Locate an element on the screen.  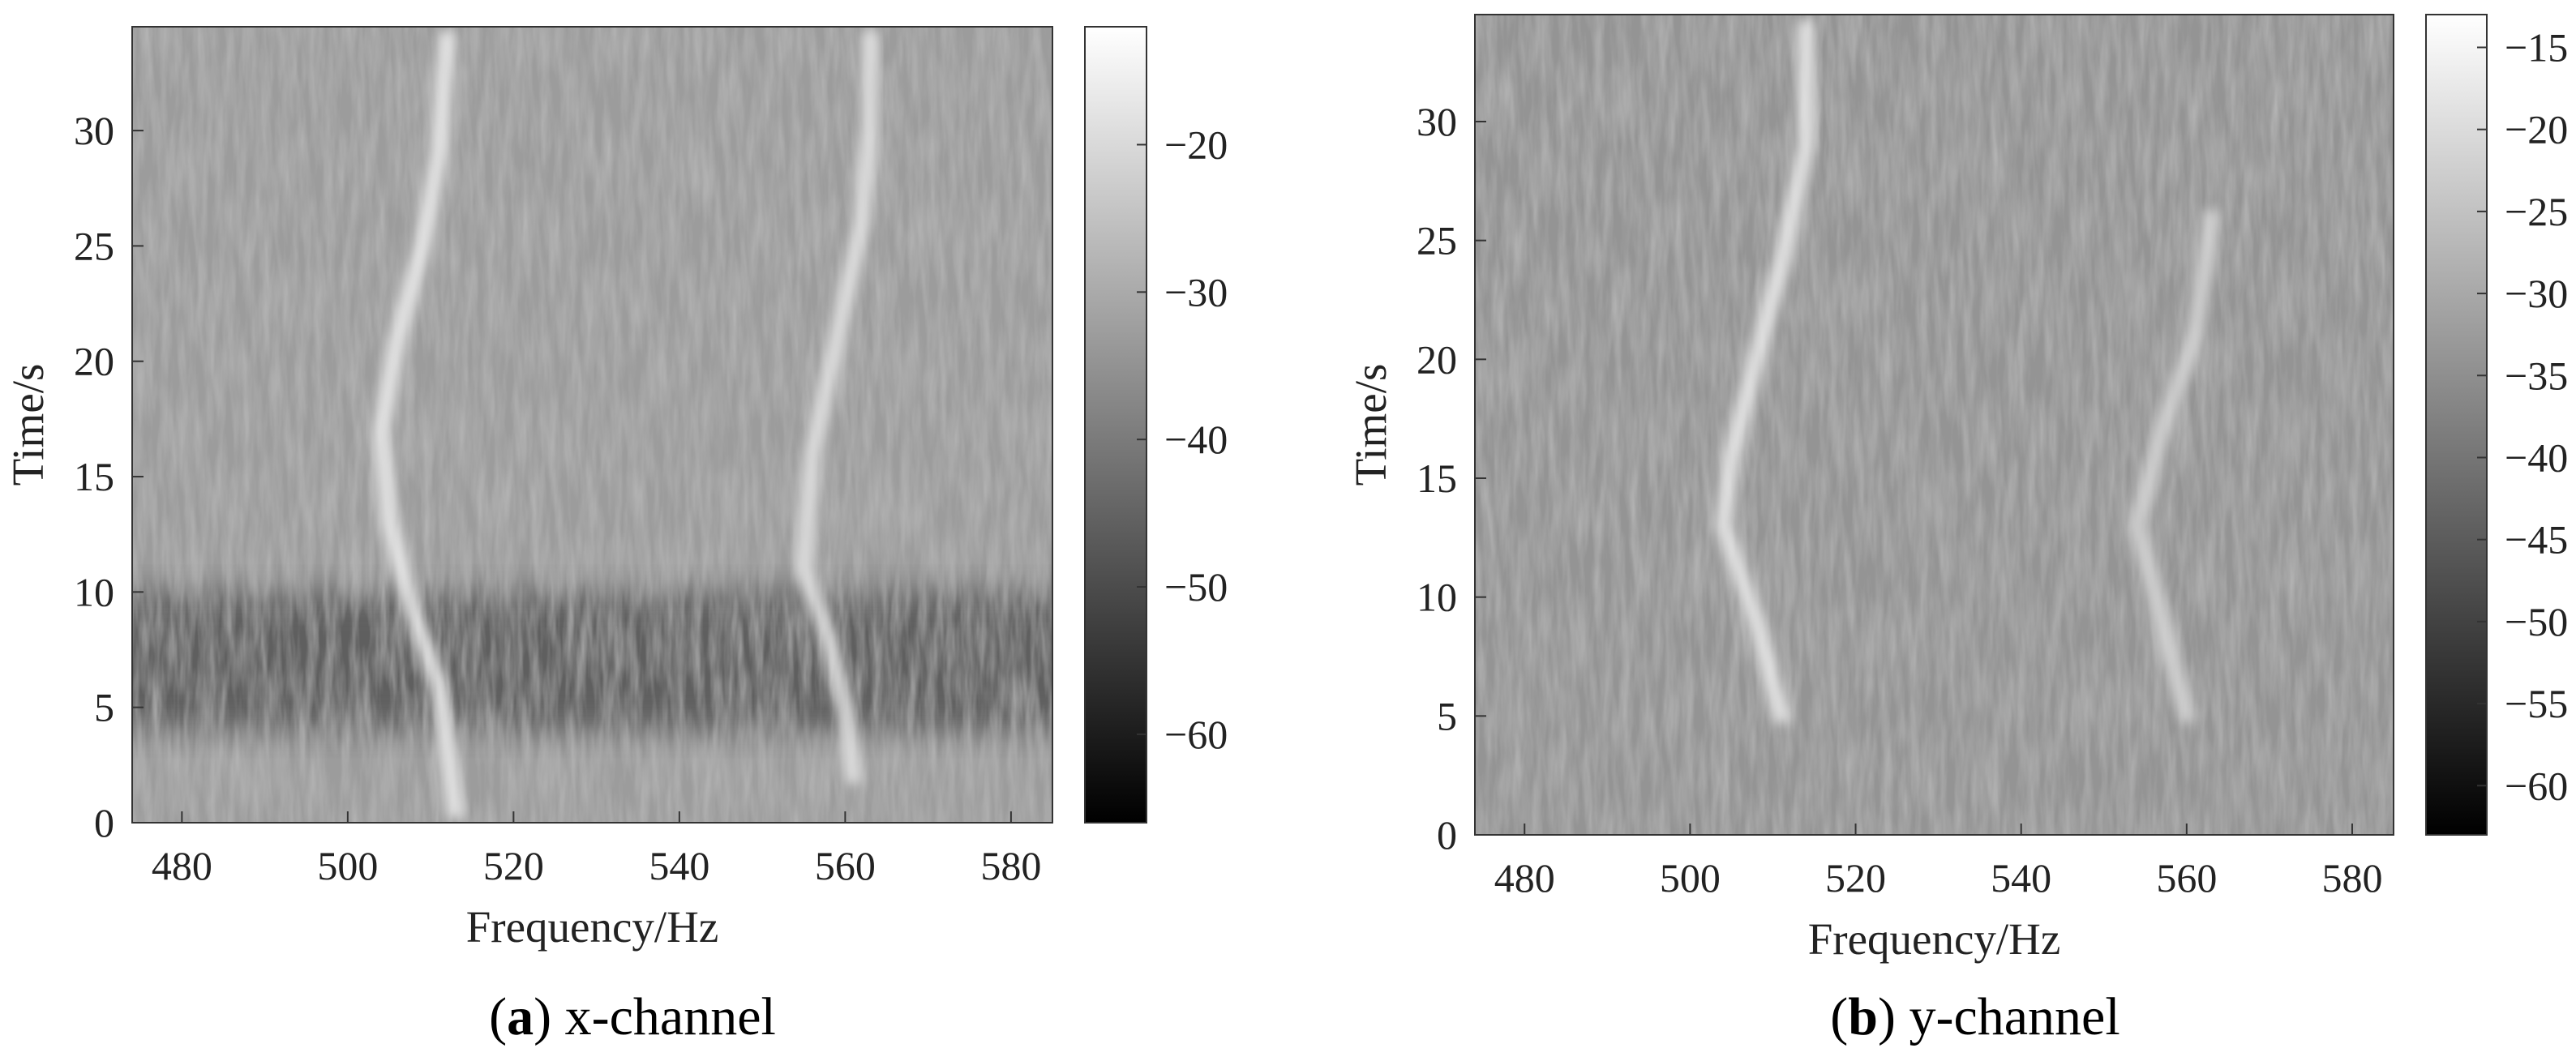
caption-a-letter: a is located at coordinates (520, 1017).